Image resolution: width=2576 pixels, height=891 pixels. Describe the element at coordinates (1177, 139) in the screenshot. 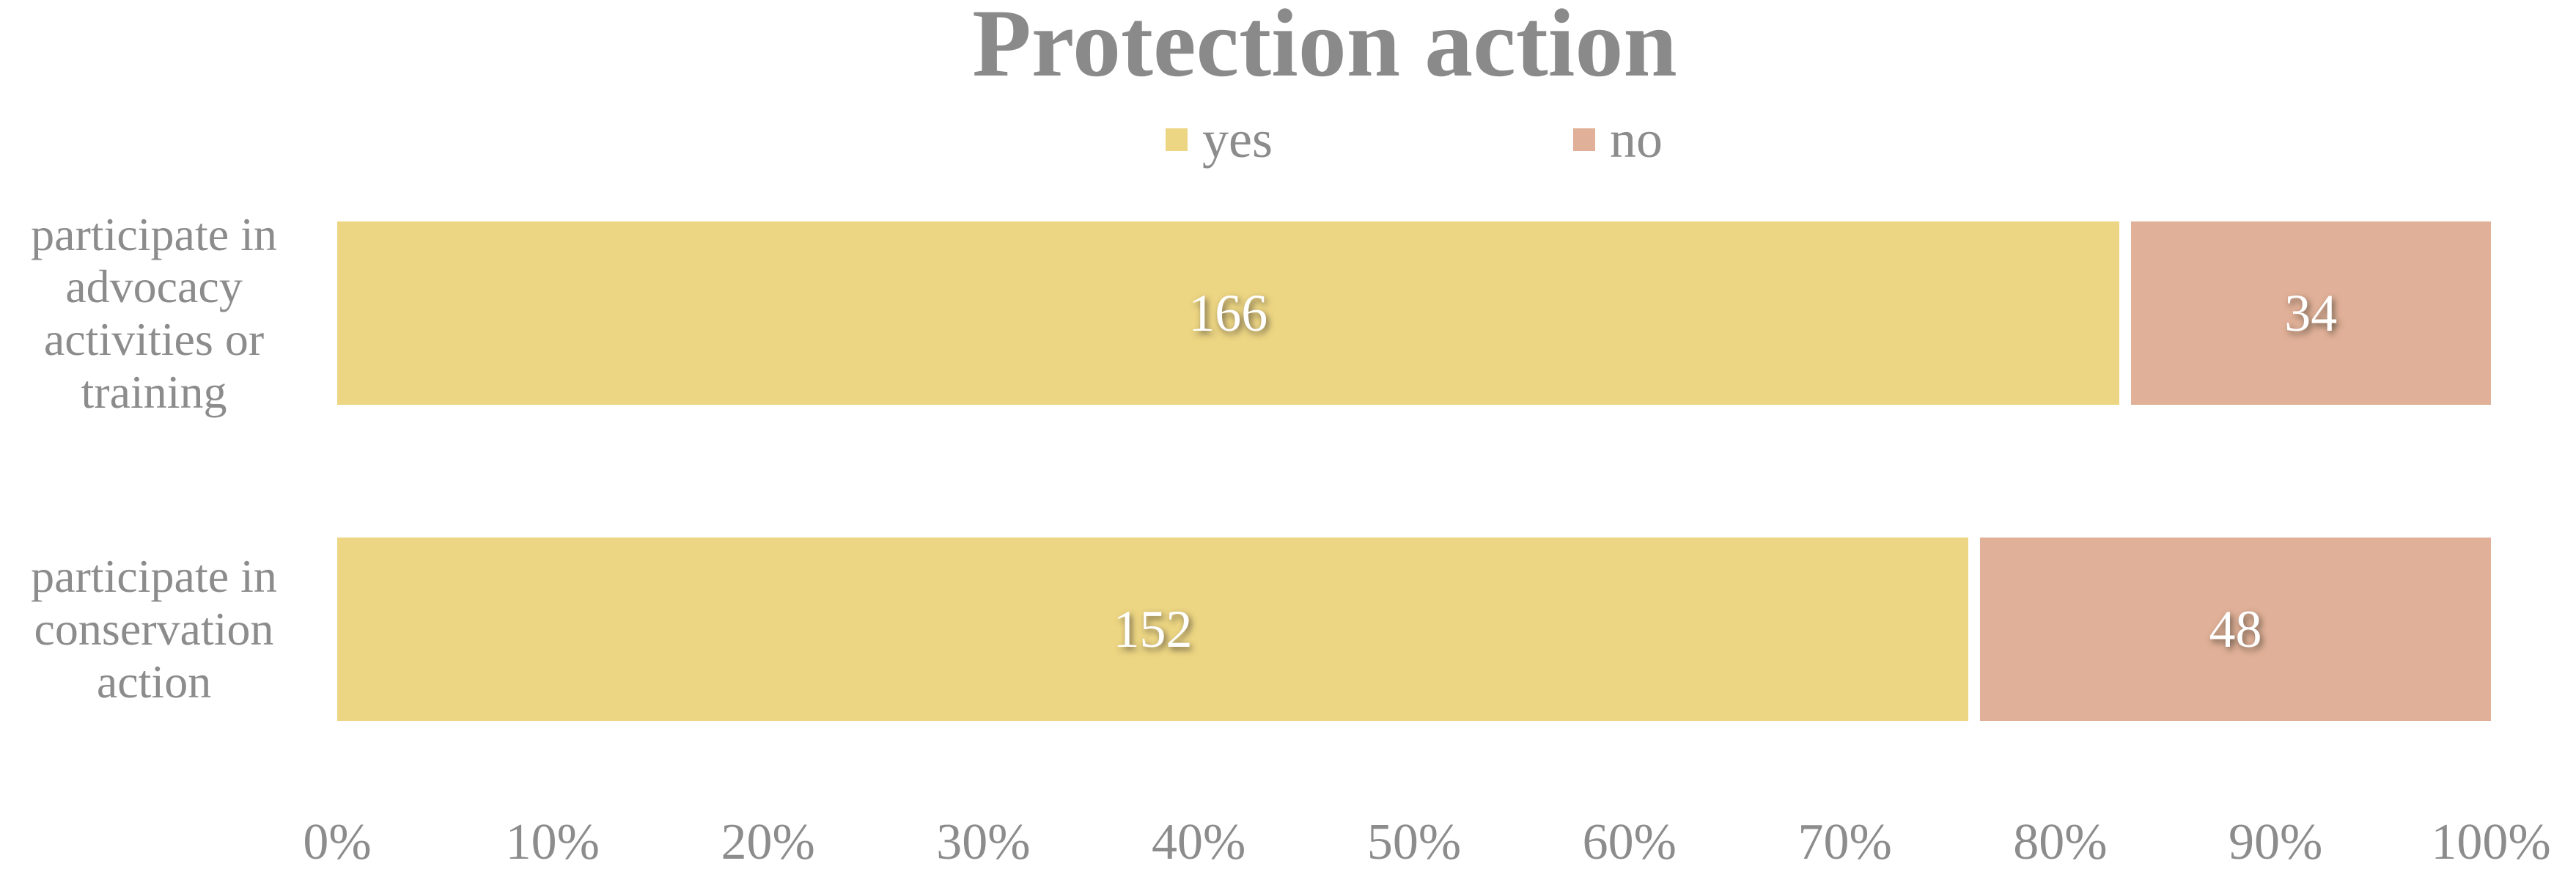

I see `legend-swatch-yes` at that location.